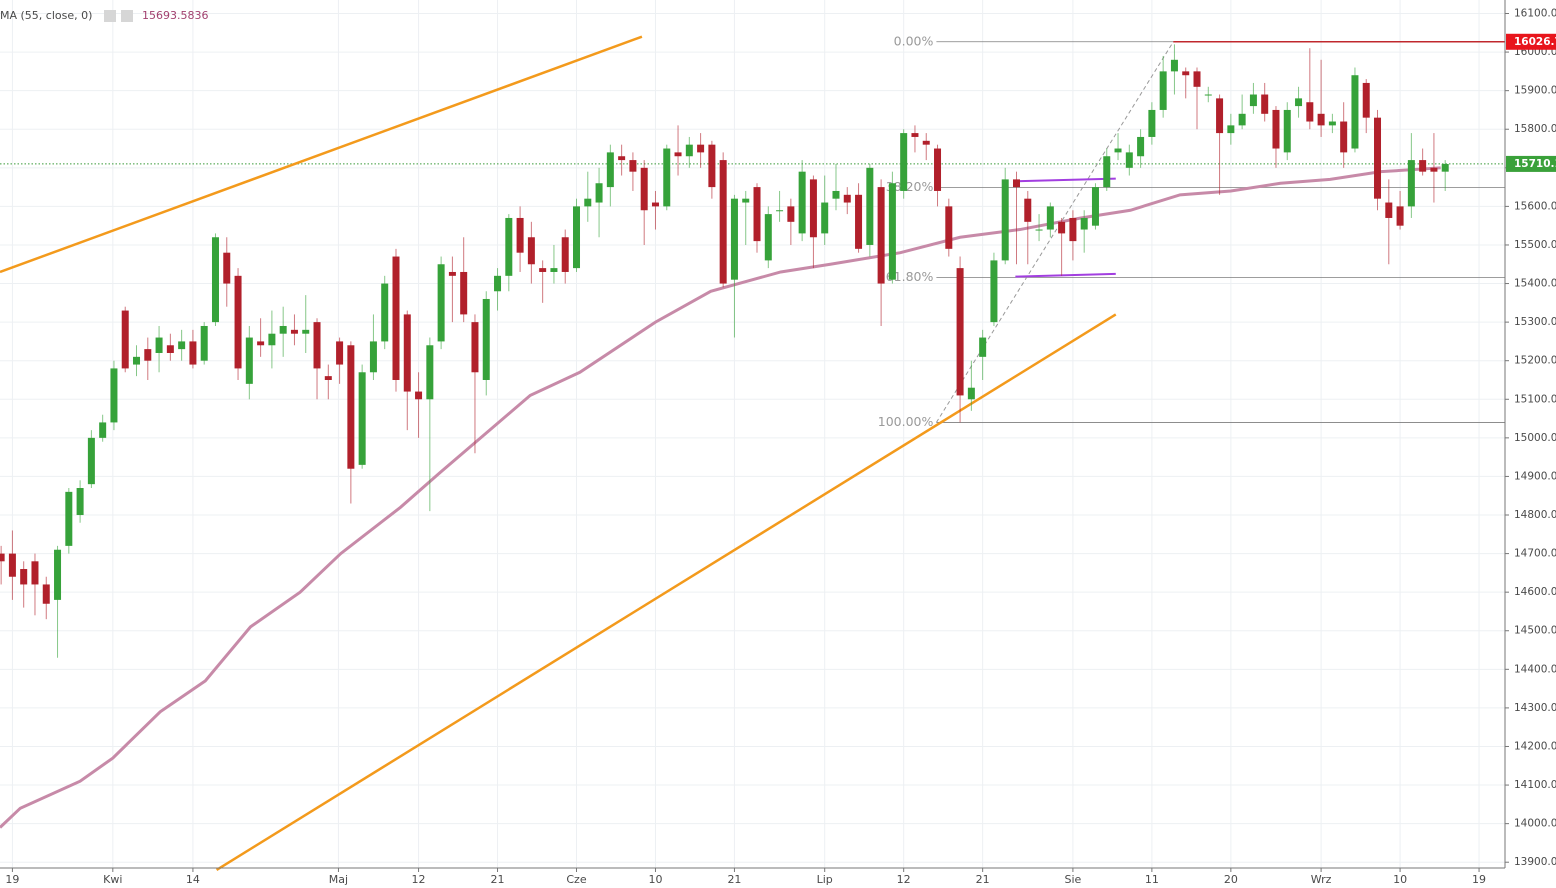  What do you see at coordinates (1535, 746) in the screenshot?
I see `y-tick-label: 14200.0` at bounding box center [1535, 746].